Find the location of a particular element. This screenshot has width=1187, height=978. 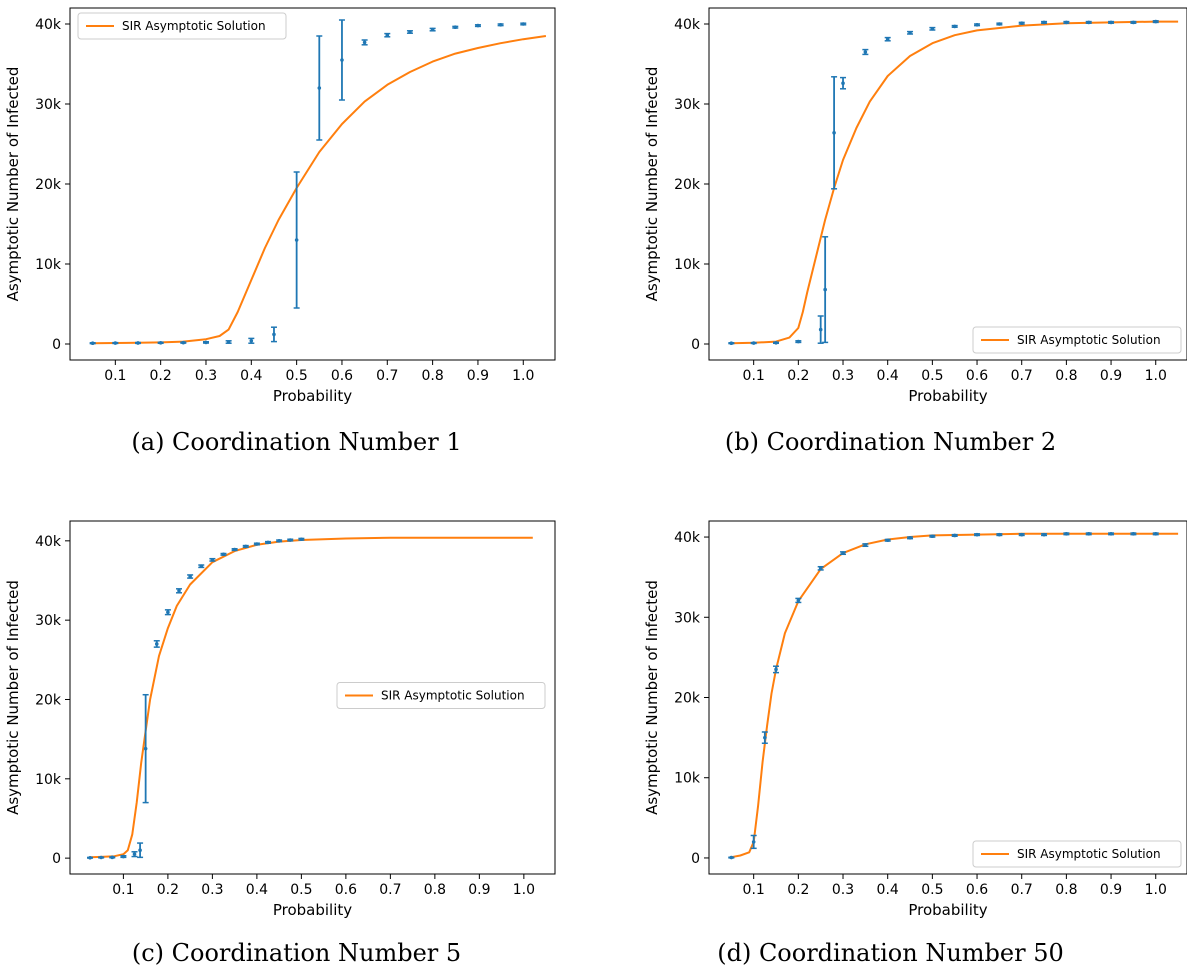

x-tick-label: 0.1 is located at coordinates (115, 376).